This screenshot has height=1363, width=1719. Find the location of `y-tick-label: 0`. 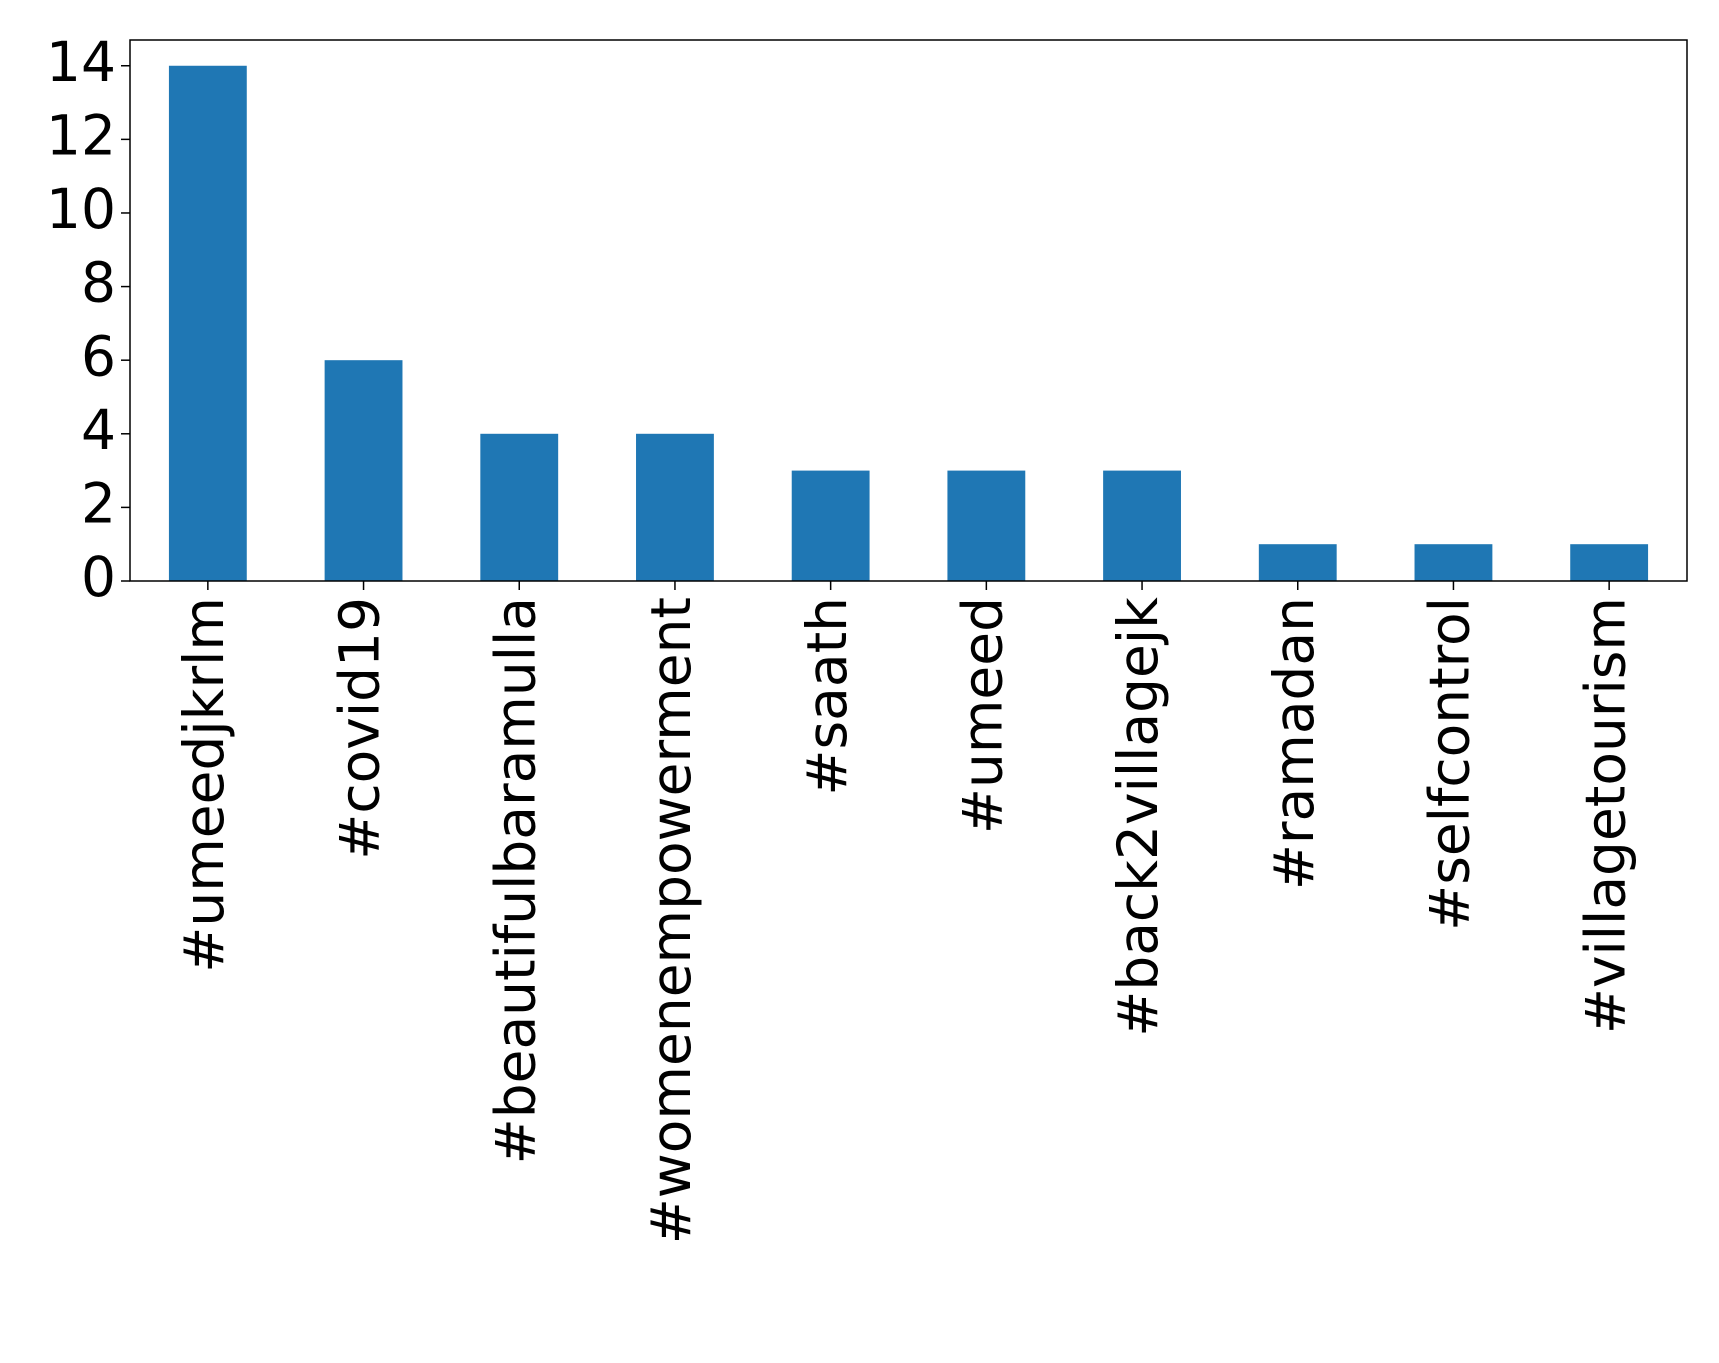

y-tick-label: 0 is located at coordinates (98, 577).